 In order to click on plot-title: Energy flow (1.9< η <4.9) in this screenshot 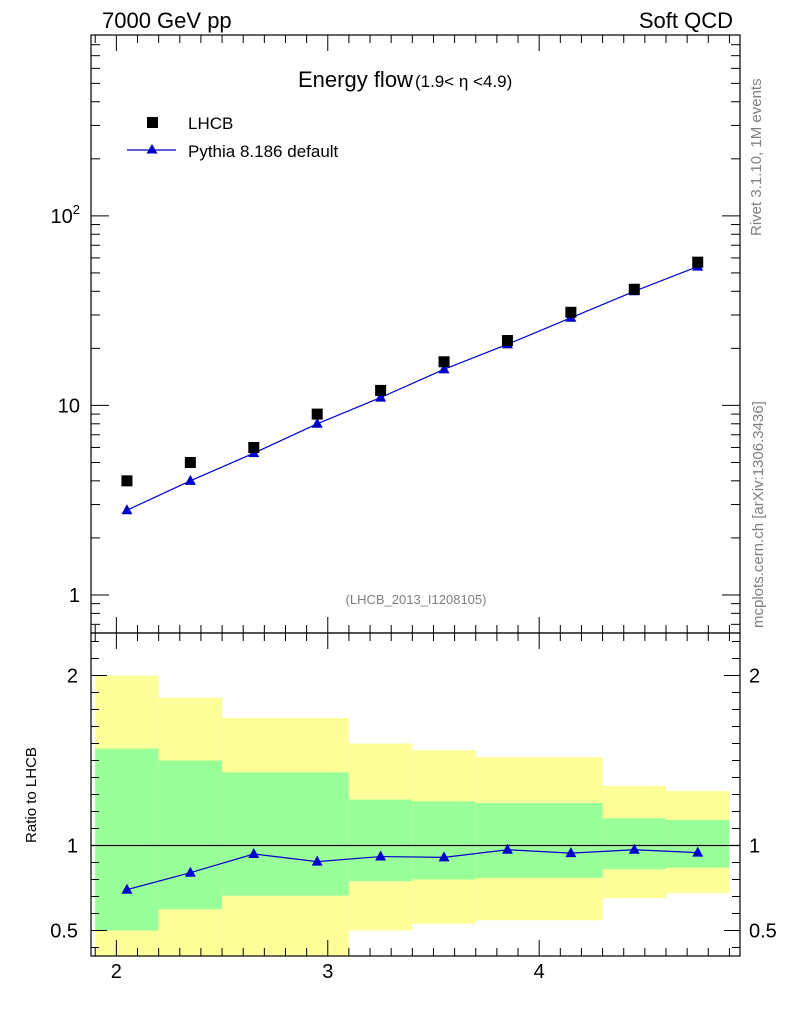, I will do `click(405, 79)`.